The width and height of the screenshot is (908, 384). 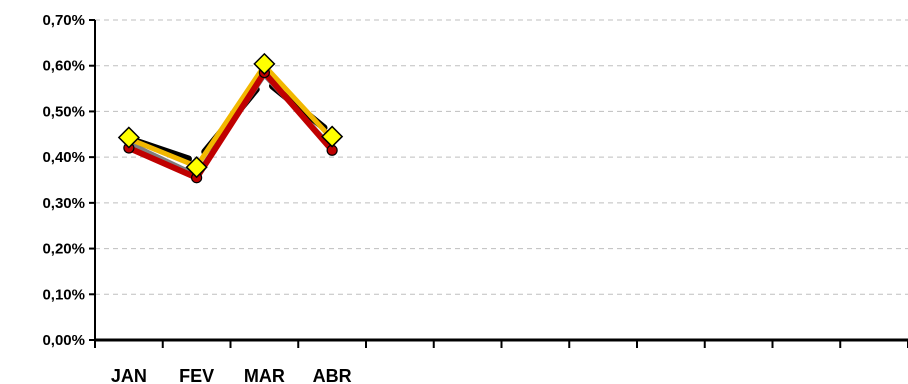 I want to click on x-tick-label: ABR, so click(x=332, y=375).